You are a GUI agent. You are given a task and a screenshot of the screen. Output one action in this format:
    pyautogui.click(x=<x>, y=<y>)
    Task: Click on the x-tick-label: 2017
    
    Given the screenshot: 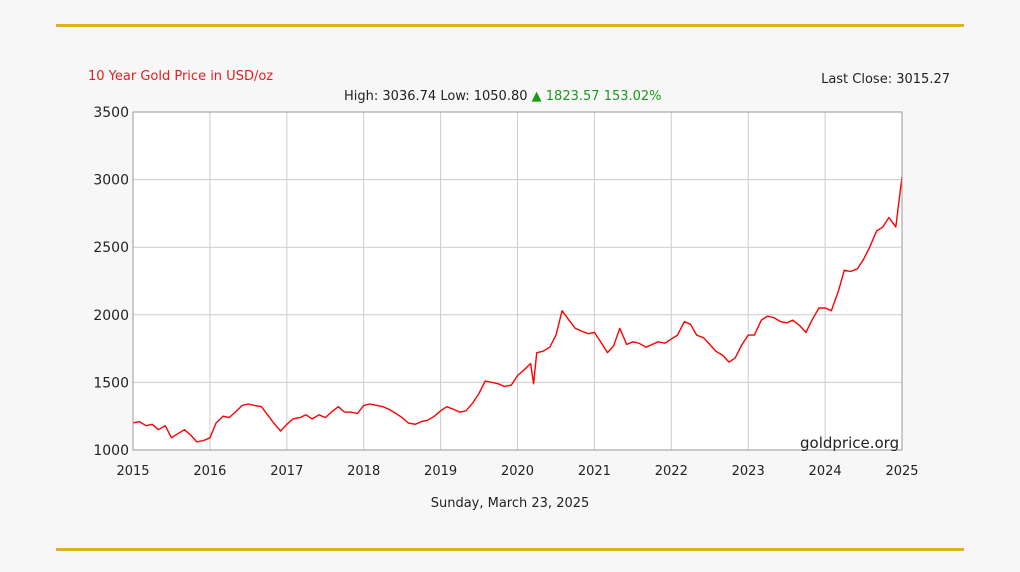 What is the action you would take?
    pyautogui.click(x=286, y=471)
    